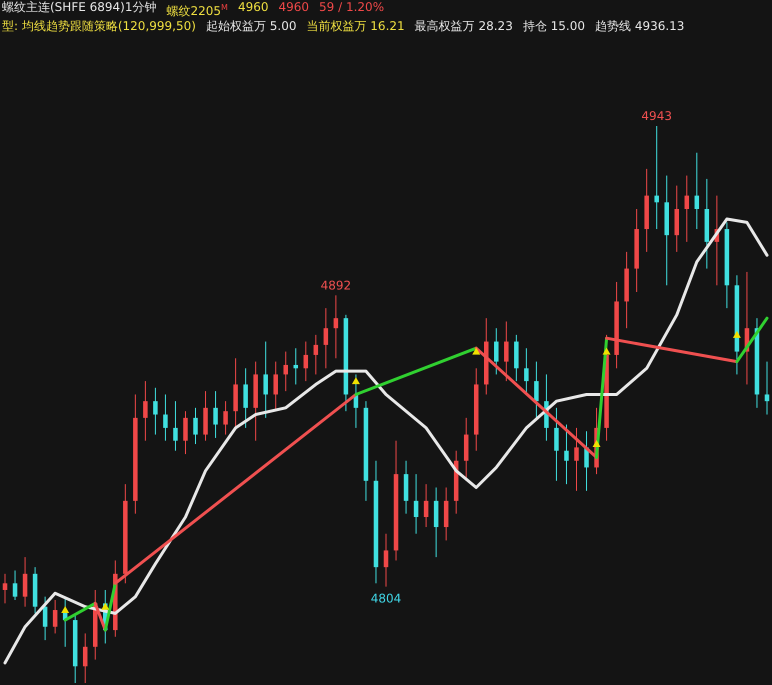 The image size is (772, 685). I want to click on text: 螺纹2205$^{M}$, so click(197, 10).